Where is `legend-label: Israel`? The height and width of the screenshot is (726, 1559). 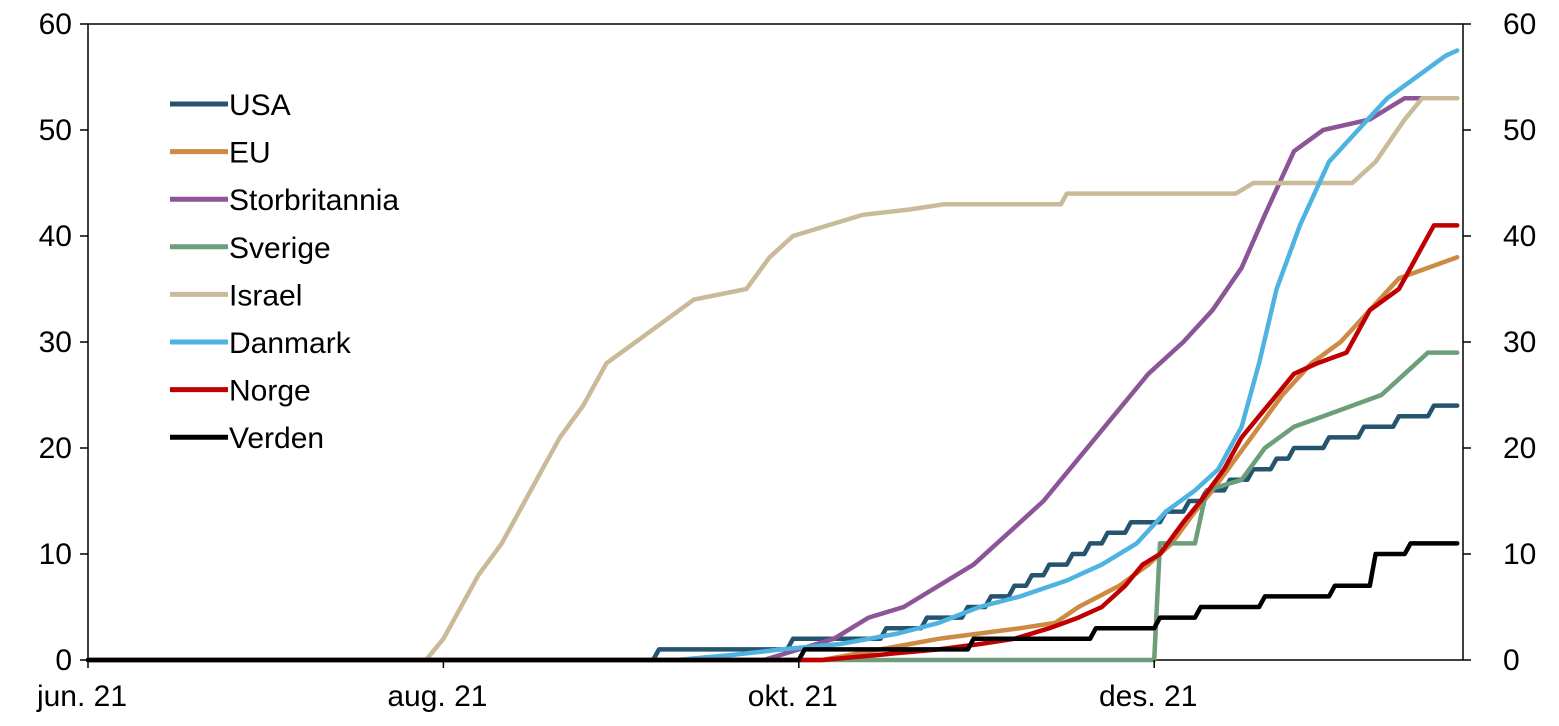
legend-label: Israel is located at coordinates (265, 295).